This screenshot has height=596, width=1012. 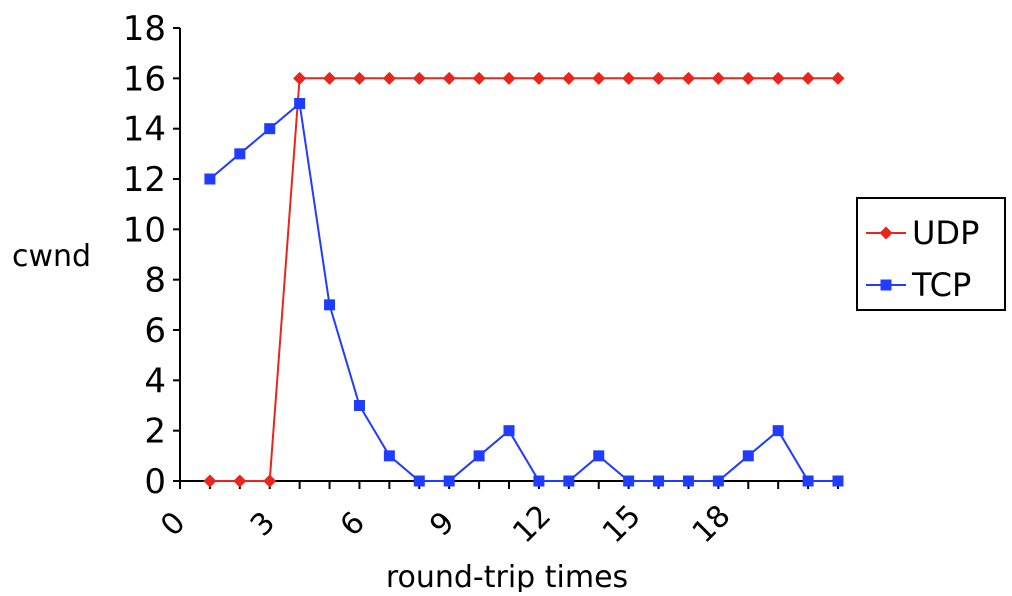 I want to click on y-tick-label: 10, so click(x=144, y=230).